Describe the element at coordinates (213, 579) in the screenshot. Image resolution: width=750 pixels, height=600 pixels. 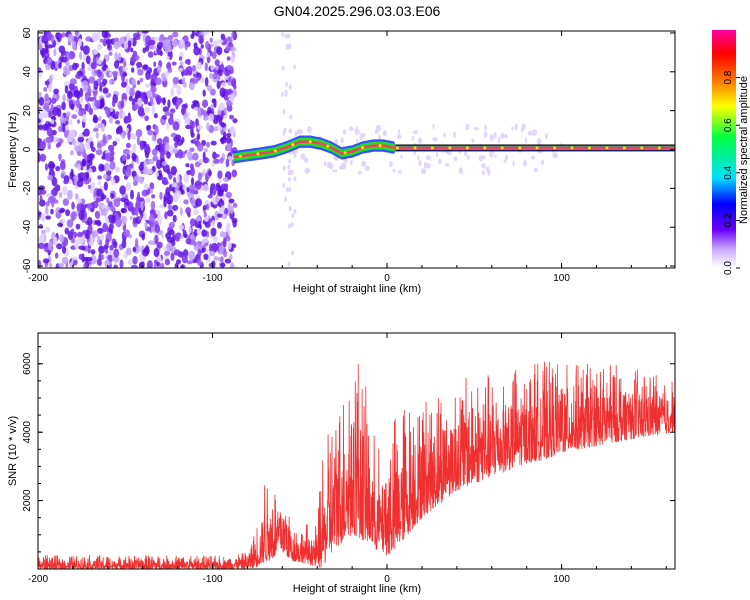
I see `x-tick-label: -100` at that location.